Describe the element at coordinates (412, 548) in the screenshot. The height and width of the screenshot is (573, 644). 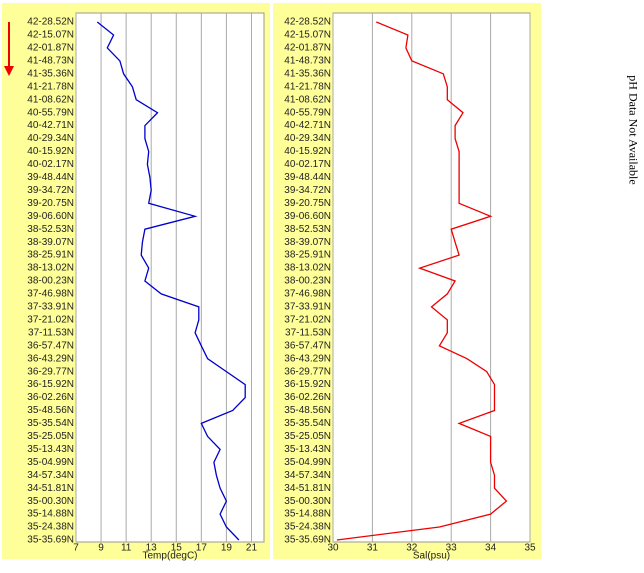
I see `x-tick-label: 32` at that location.